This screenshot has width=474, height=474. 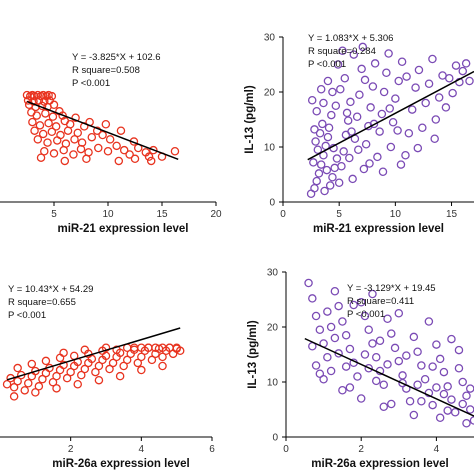 I want to click on regression-line, so click(x=93, y=354).